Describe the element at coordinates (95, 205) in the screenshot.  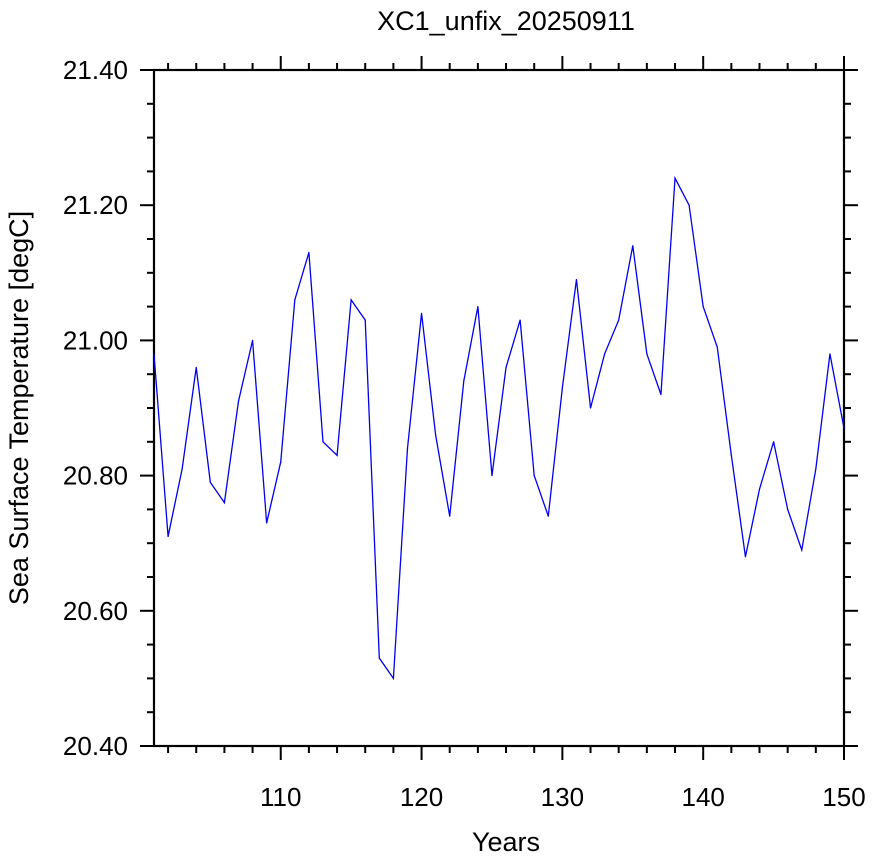
I see `y-tick-label: 21.20` at that location.